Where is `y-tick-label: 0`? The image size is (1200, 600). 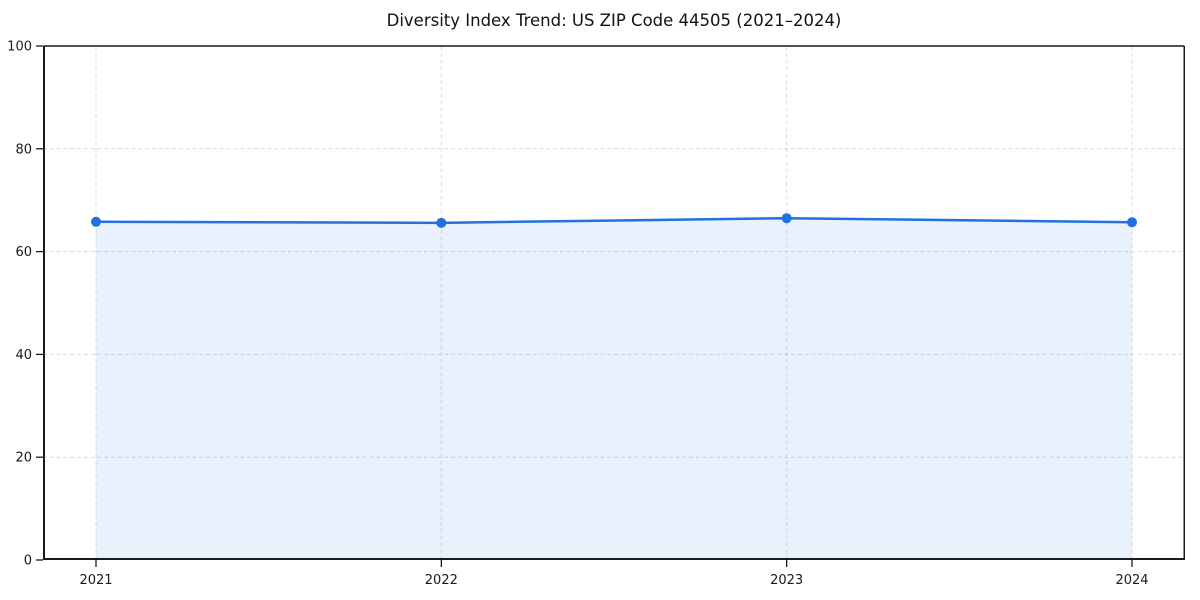 y-tick-label: 0 is located at coordinates (28, 561).